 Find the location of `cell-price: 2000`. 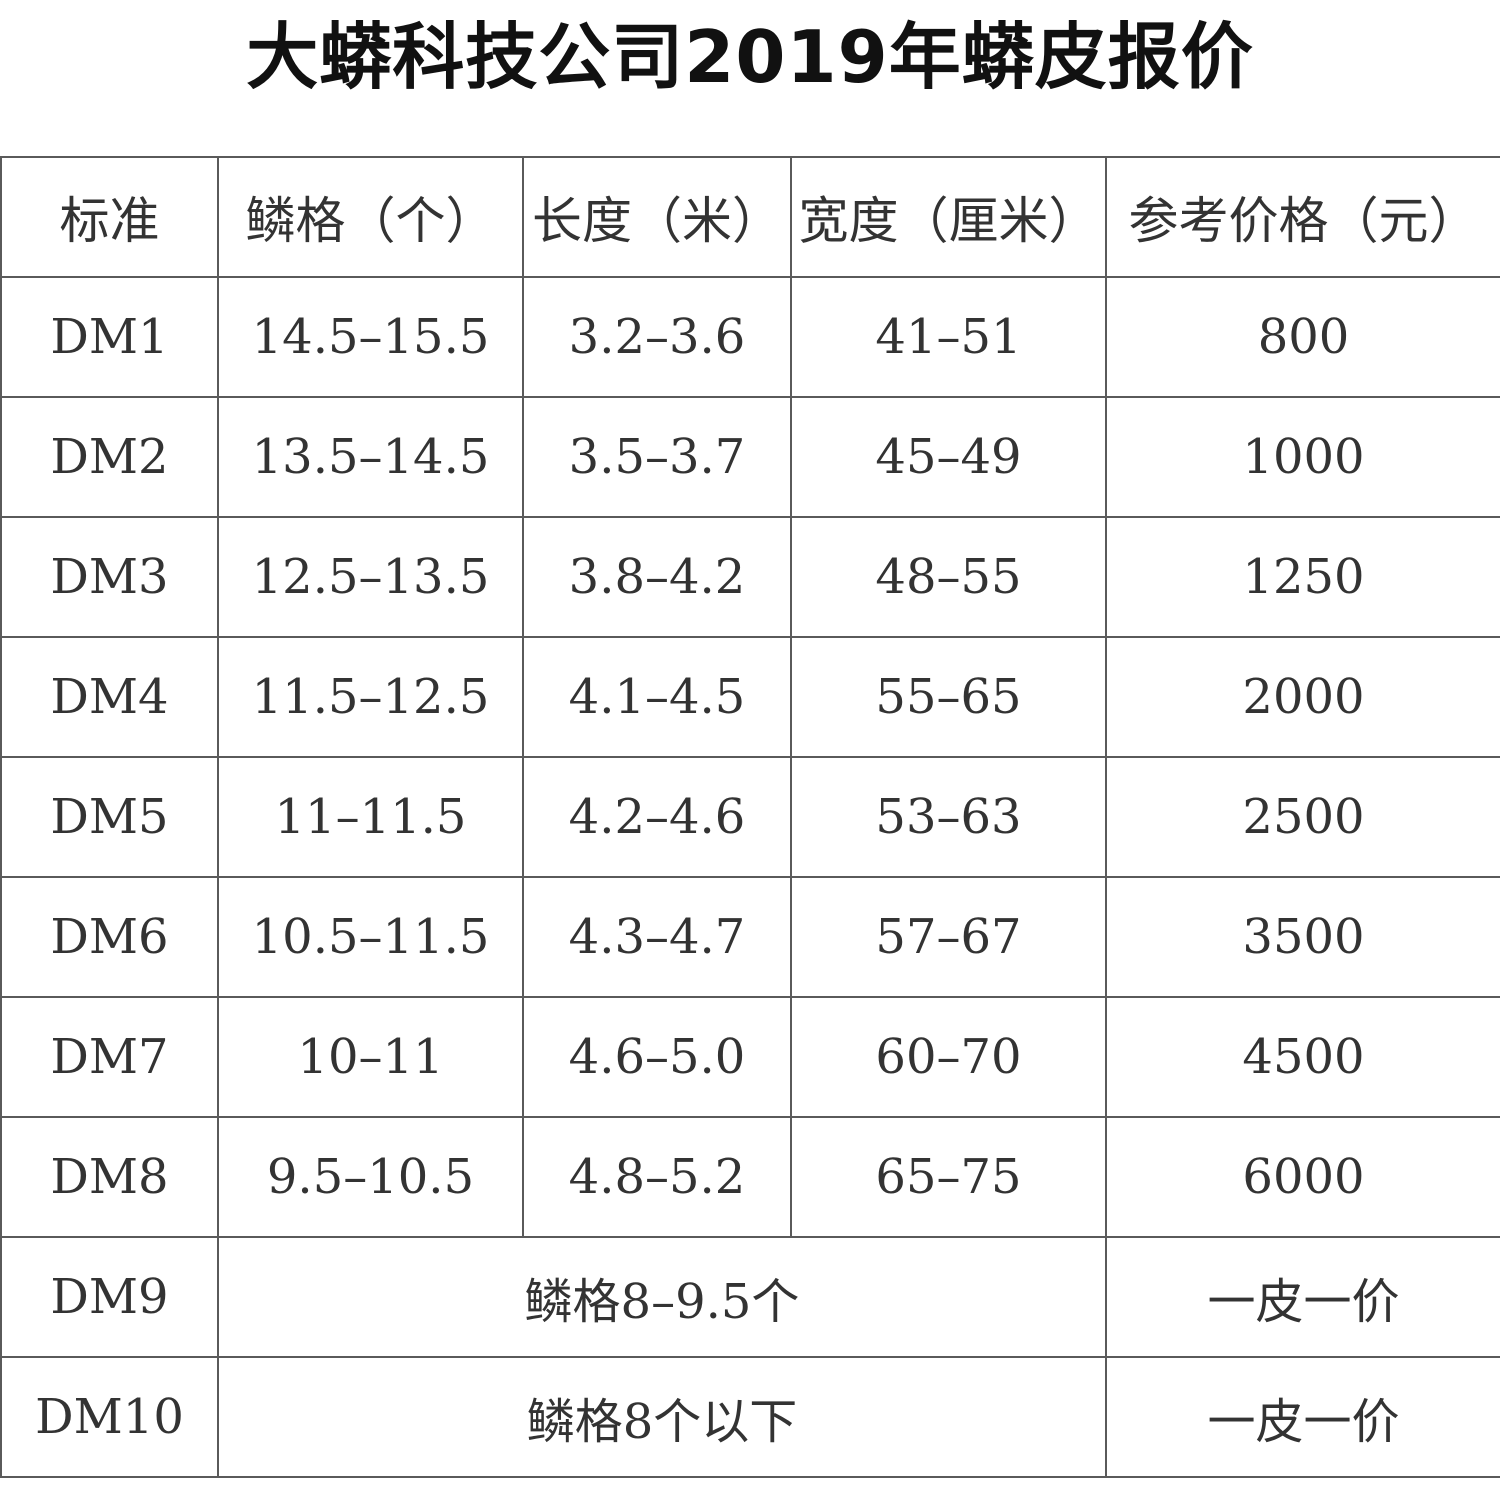

cell-price: 2000 is located at coordinates (1302, 697).